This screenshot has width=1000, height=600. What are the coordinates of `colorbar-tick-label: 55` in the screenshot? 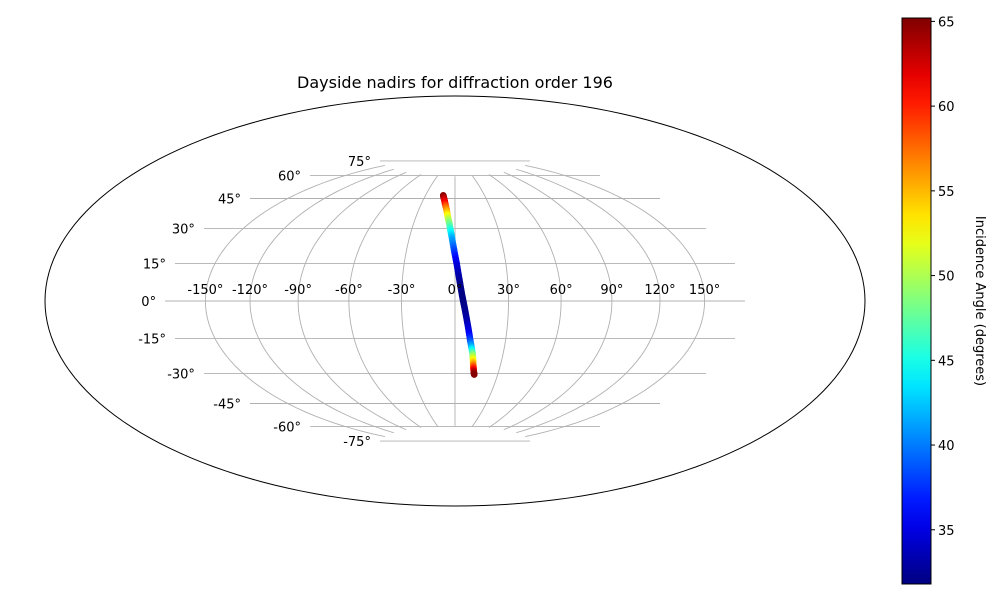 It's located at (946, 192).